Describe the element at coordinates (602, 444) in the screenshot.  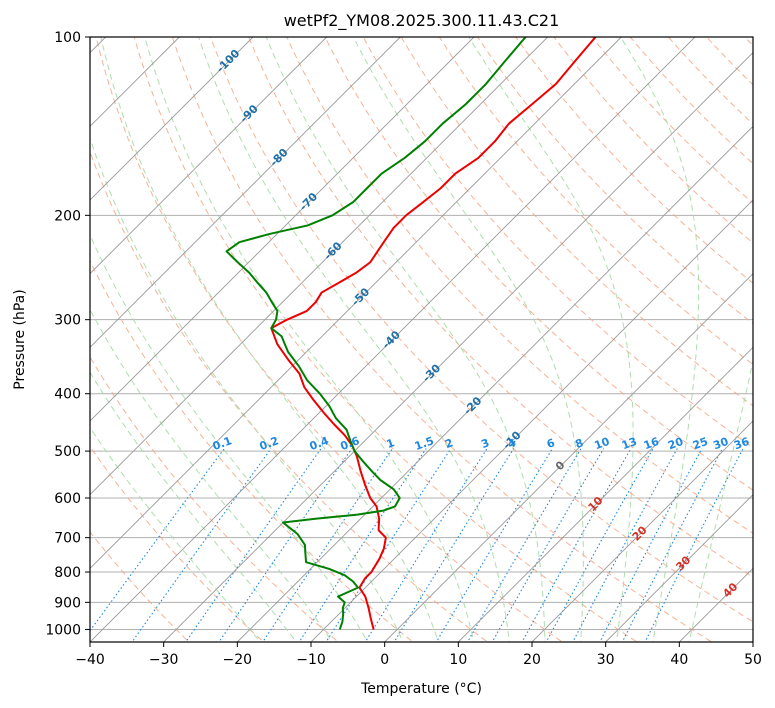
I see `mixing-ratio-label: 10` at that location.